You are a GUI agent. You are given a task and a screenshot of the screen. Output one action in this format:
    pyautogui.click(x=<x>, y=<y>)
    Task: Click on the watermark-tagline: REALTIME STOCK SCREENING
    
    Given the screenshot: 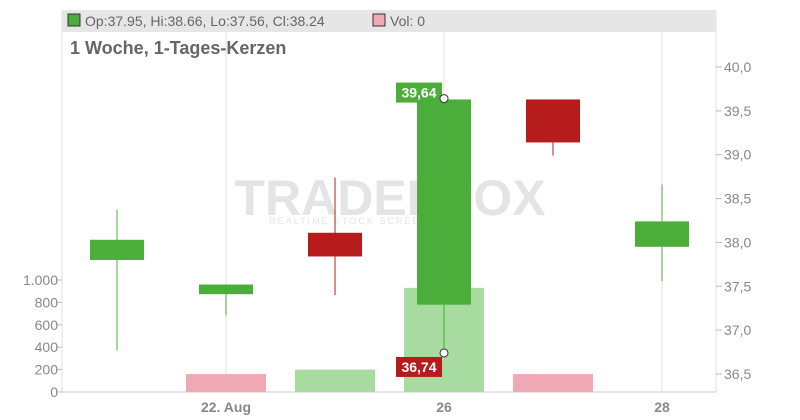 What is the action you would take?
    pyautogui.click(x=360, y=221)
    